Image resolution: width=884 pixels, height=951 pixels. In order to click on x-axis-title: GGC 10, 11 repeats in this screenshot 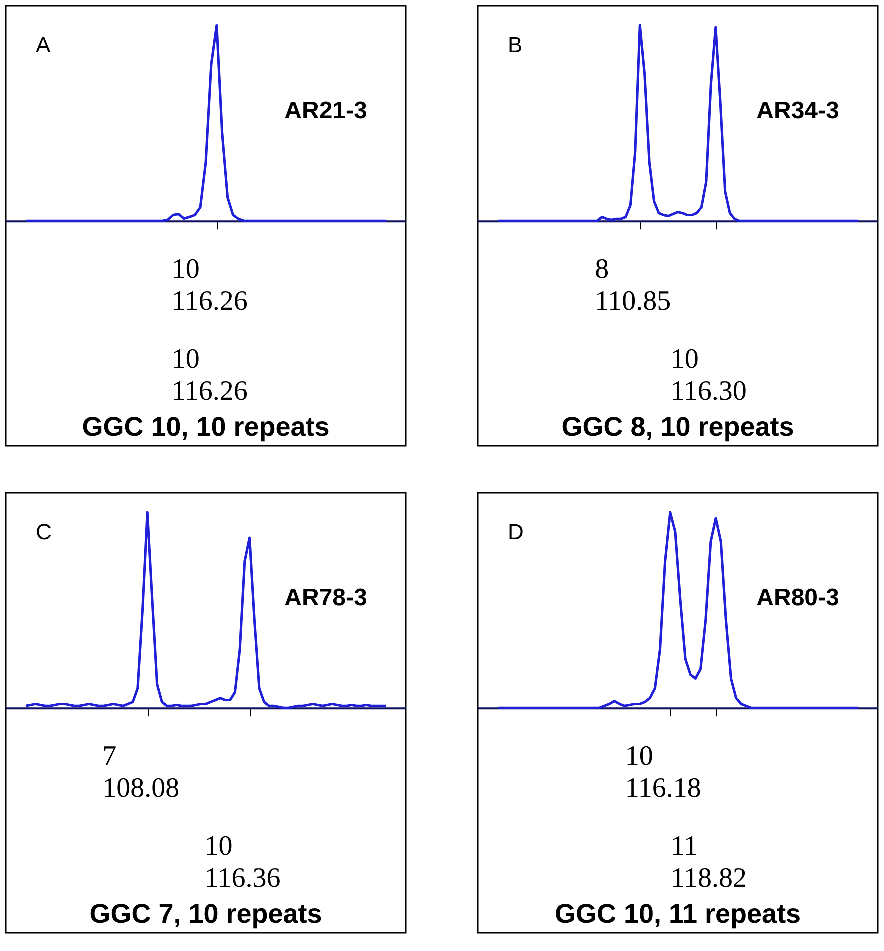, I will do `click(678, 914)`.